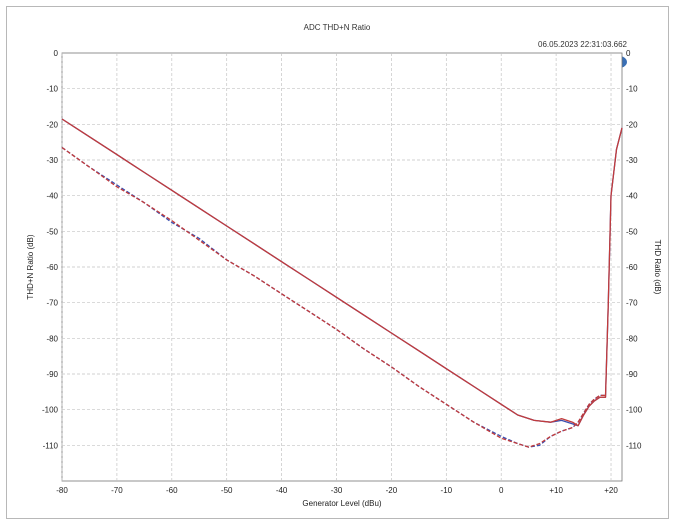 This screenshot has width=677, height=525. Describe the element at coordinates (632, 231) in the screenshot. I see `y-tick-label-right: -50` at that location.